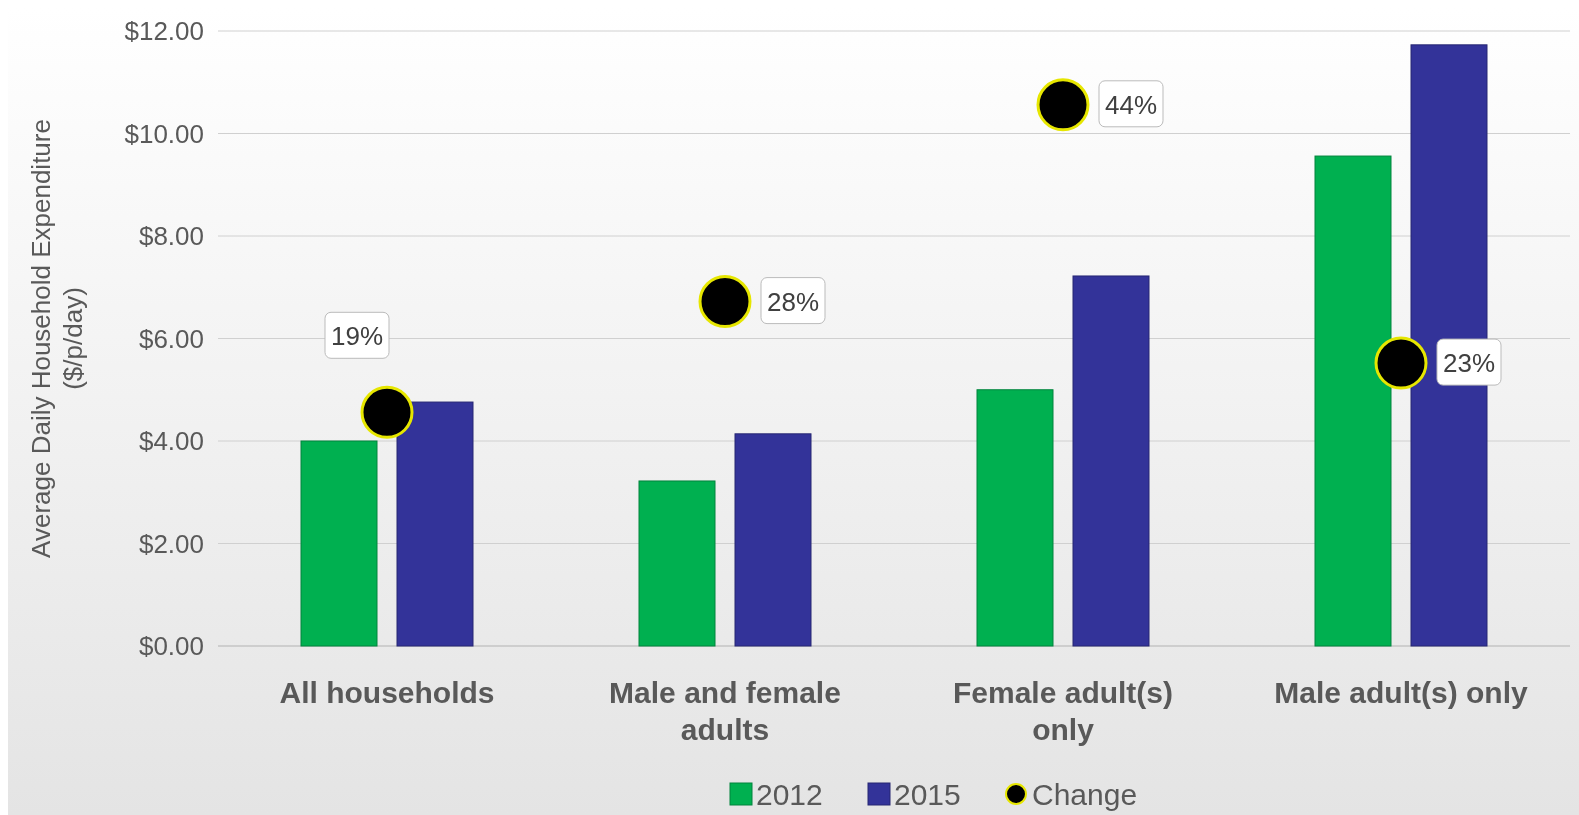 This screenshot has width=1579, height=815. I want to click on y-tick-label: $6.00, so click(171, 338).